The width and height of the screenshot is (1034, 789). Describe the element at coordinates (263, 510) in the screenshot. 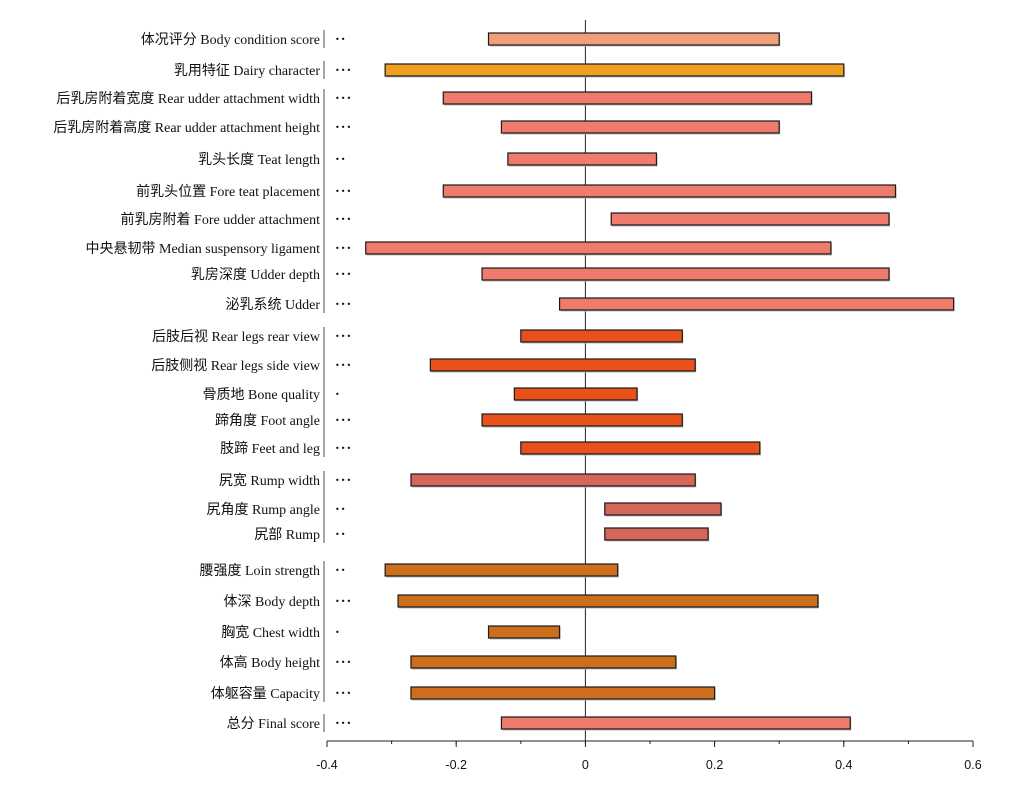

I see `row-label: 尻角度 Rump angle` at that location.